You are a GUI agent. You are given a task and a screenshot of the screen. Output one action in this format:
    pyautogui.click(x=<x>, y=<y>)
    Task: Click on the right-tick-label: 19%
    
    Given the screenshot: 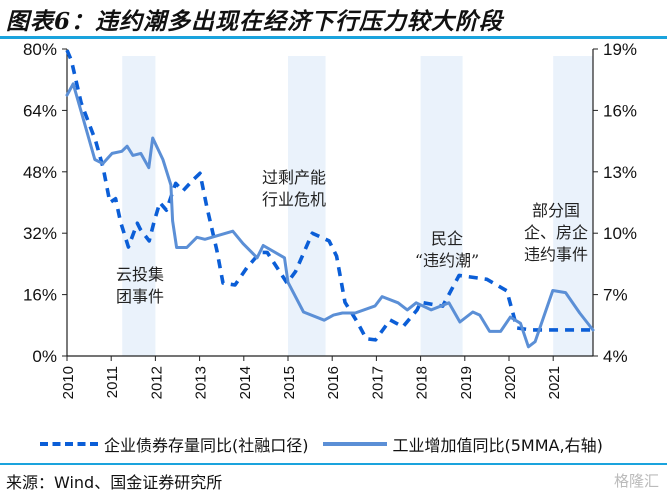 What is the action you would take?
    pyautogui.click(x=620, y=49)
    